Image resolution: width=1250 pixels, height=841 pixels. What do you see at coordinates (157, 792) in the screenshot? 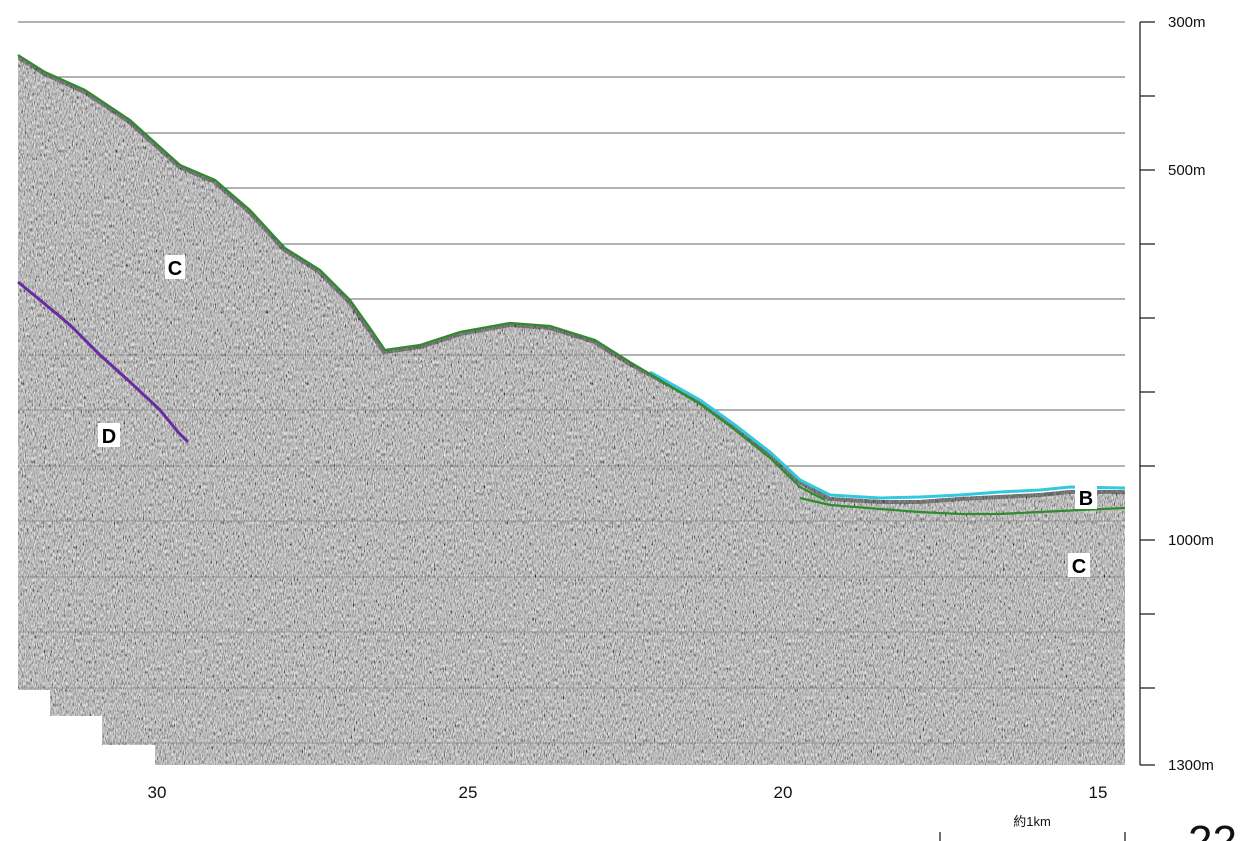
I see `distance-label-30: 30` at bounding box center [157, 792].